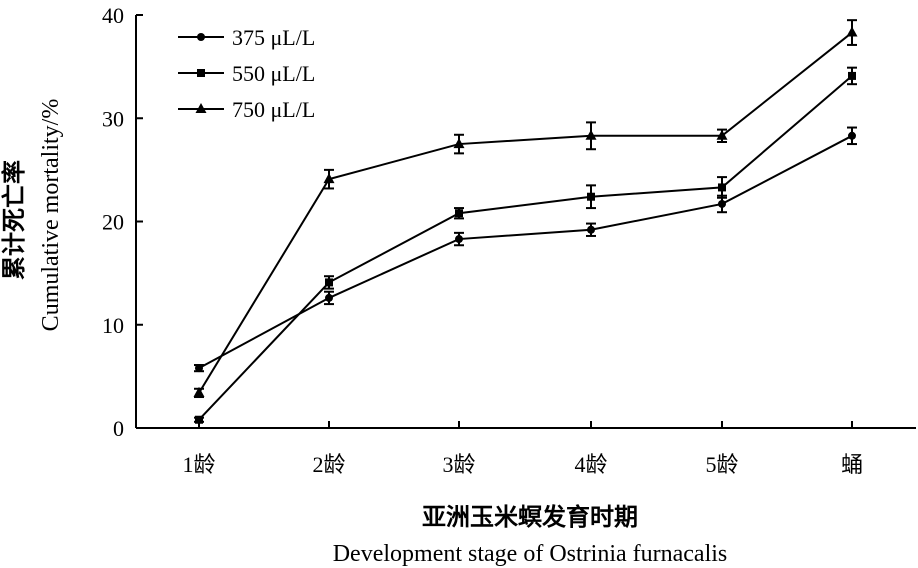 Image resolution: width=918 pixels, height=568 pixels. Describe the element at coordinates (590, 464) in the screenshot. I see `x-tick-label: 4龄` at that location.